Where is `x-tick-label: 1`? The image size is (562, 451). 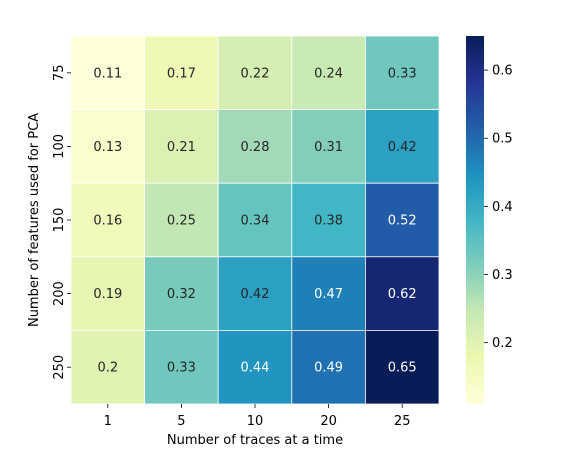
x-tick-label: 1 is located at coordinates (108, 421).